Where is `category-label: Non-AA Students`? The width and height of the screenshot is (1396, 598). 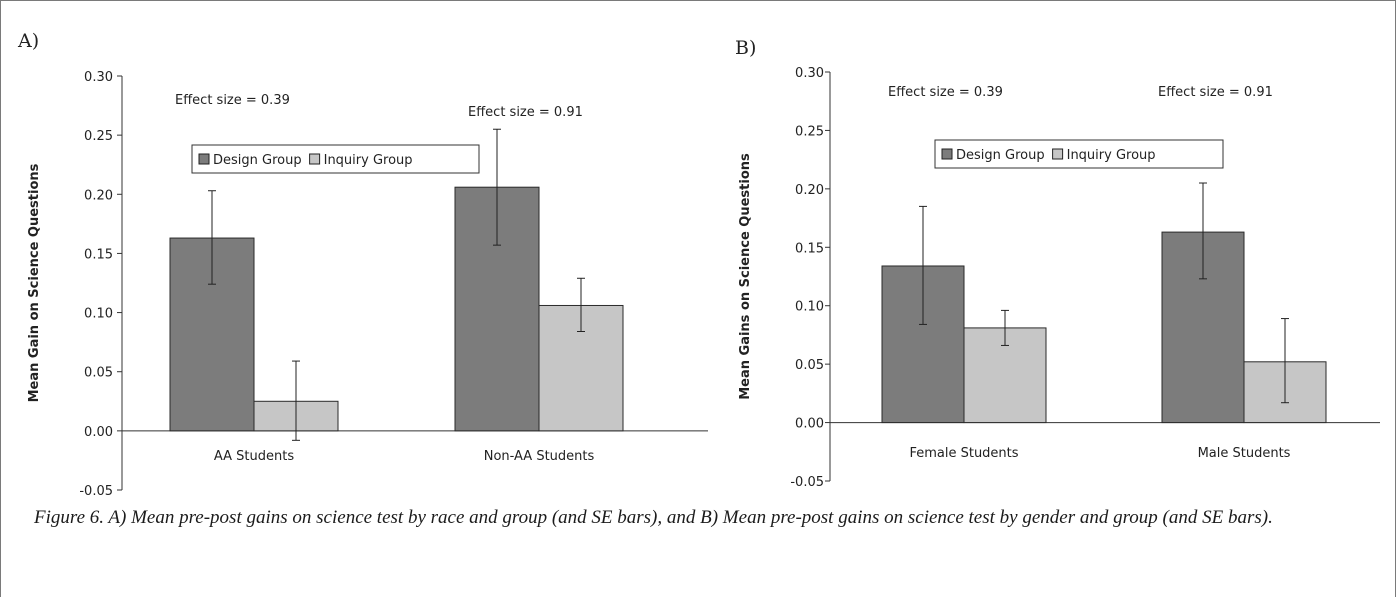
category-label: Non-AA Students is located at coordinates (539, 456).